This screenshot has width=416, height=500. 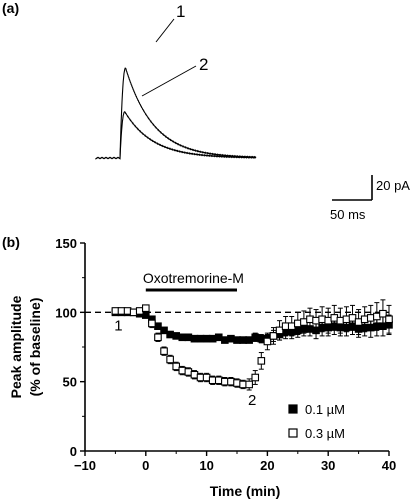 What do you see at coordinates (206, 465) in the screenshot?
I see `x-tick-label: 10` at bounding box center [206, 465].